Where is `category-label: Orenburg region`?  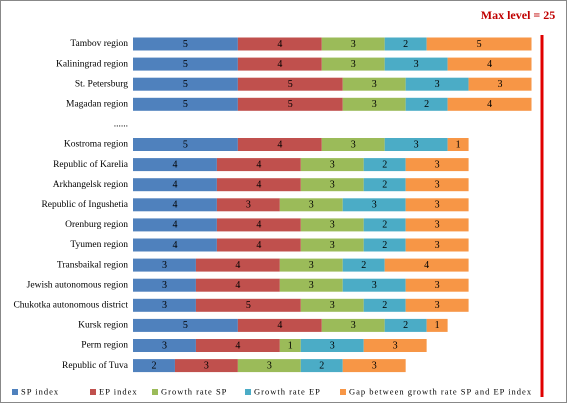 category-label: Orenburg region is located at coordinates (96, 225).